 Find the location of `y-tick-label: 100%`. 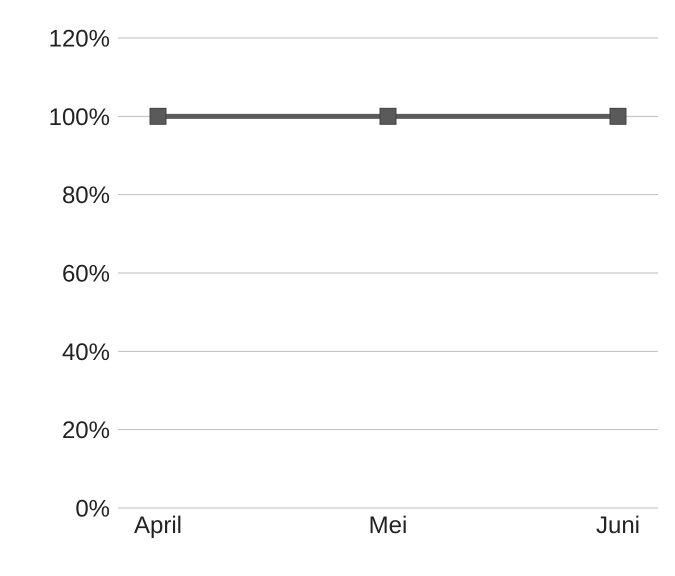

y-tick-label: 100% is located at coordinates (79, 117).